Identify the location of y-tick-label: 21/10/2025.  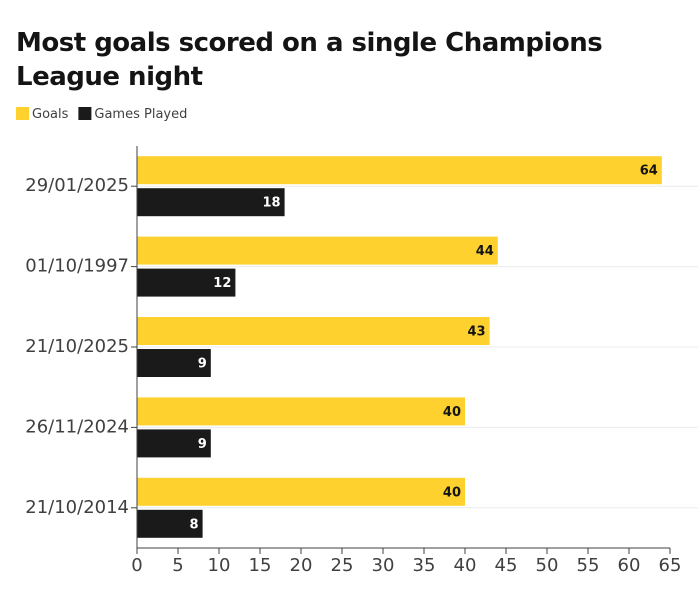
(77, 346).